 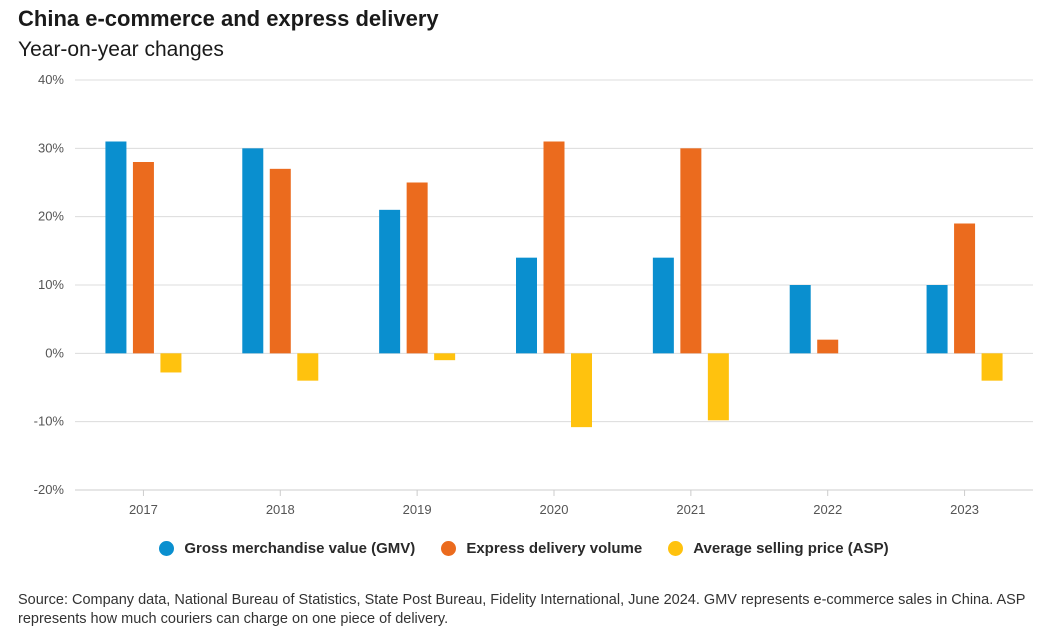 I want to click on bar-express-2017, so click(x=143, y=258).